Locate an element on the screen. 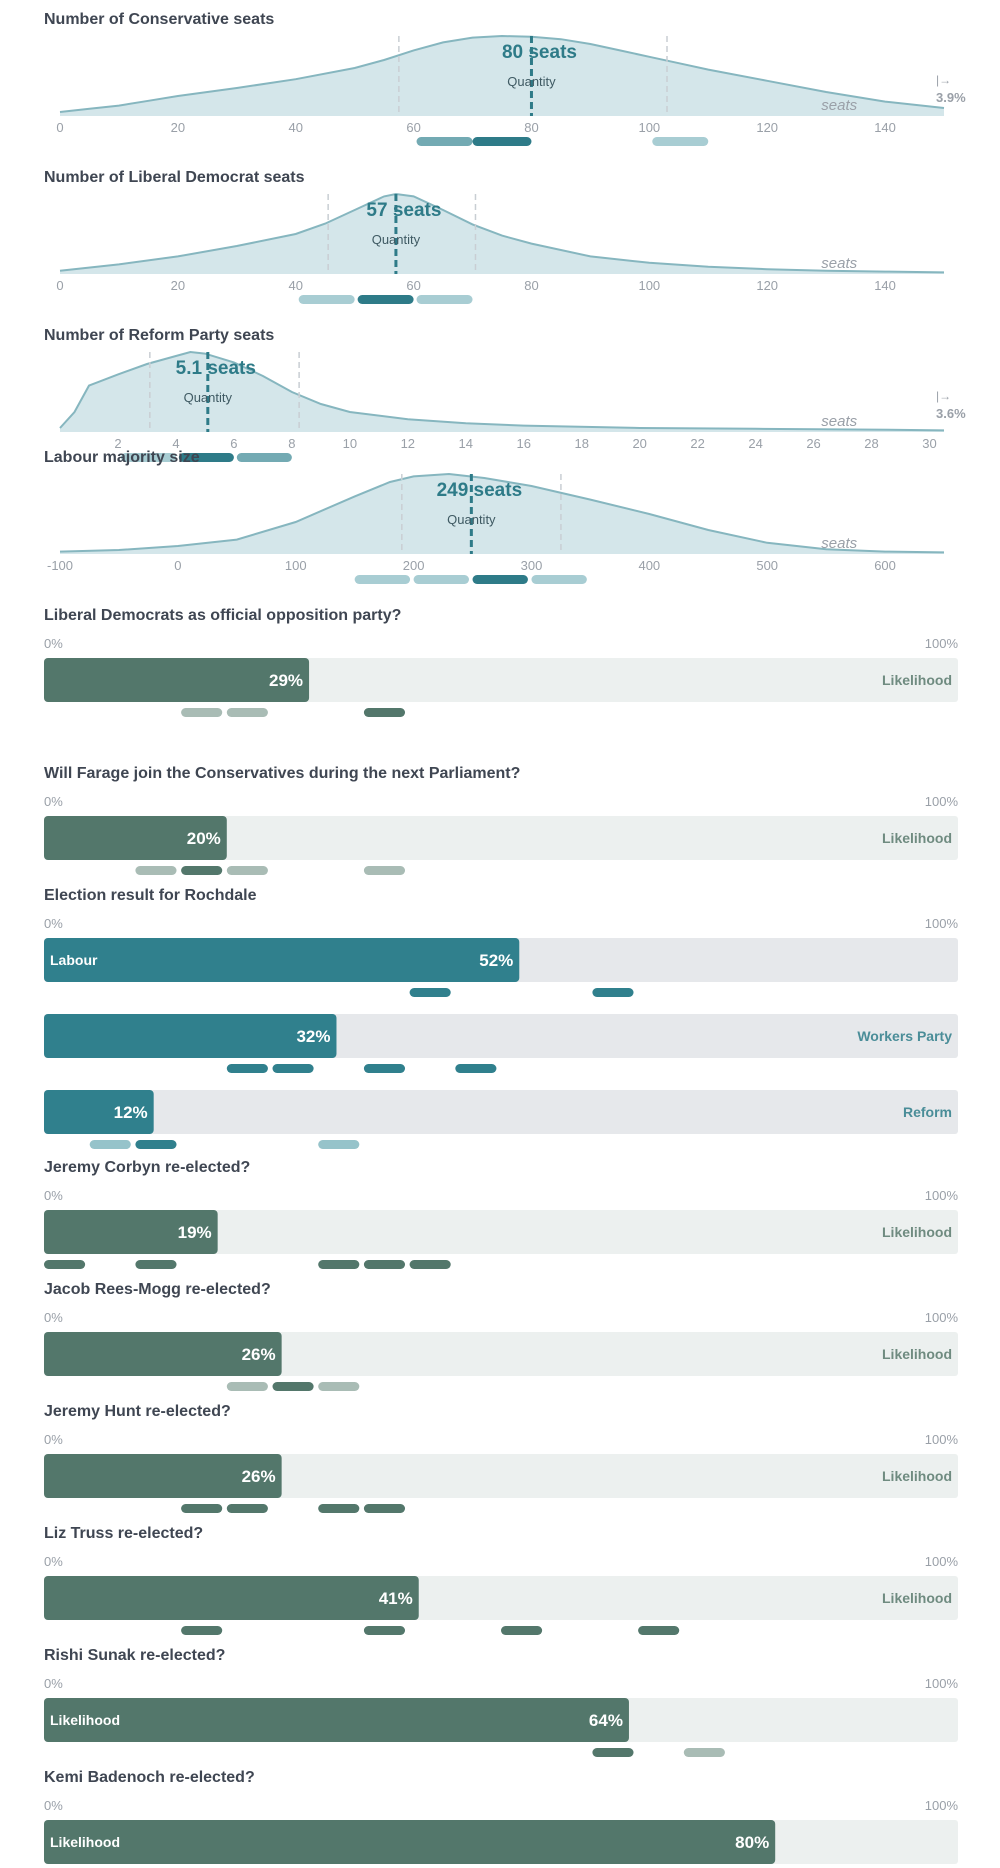 The image size is (1000, 1868). density-area is located at coordinates (502, 392).